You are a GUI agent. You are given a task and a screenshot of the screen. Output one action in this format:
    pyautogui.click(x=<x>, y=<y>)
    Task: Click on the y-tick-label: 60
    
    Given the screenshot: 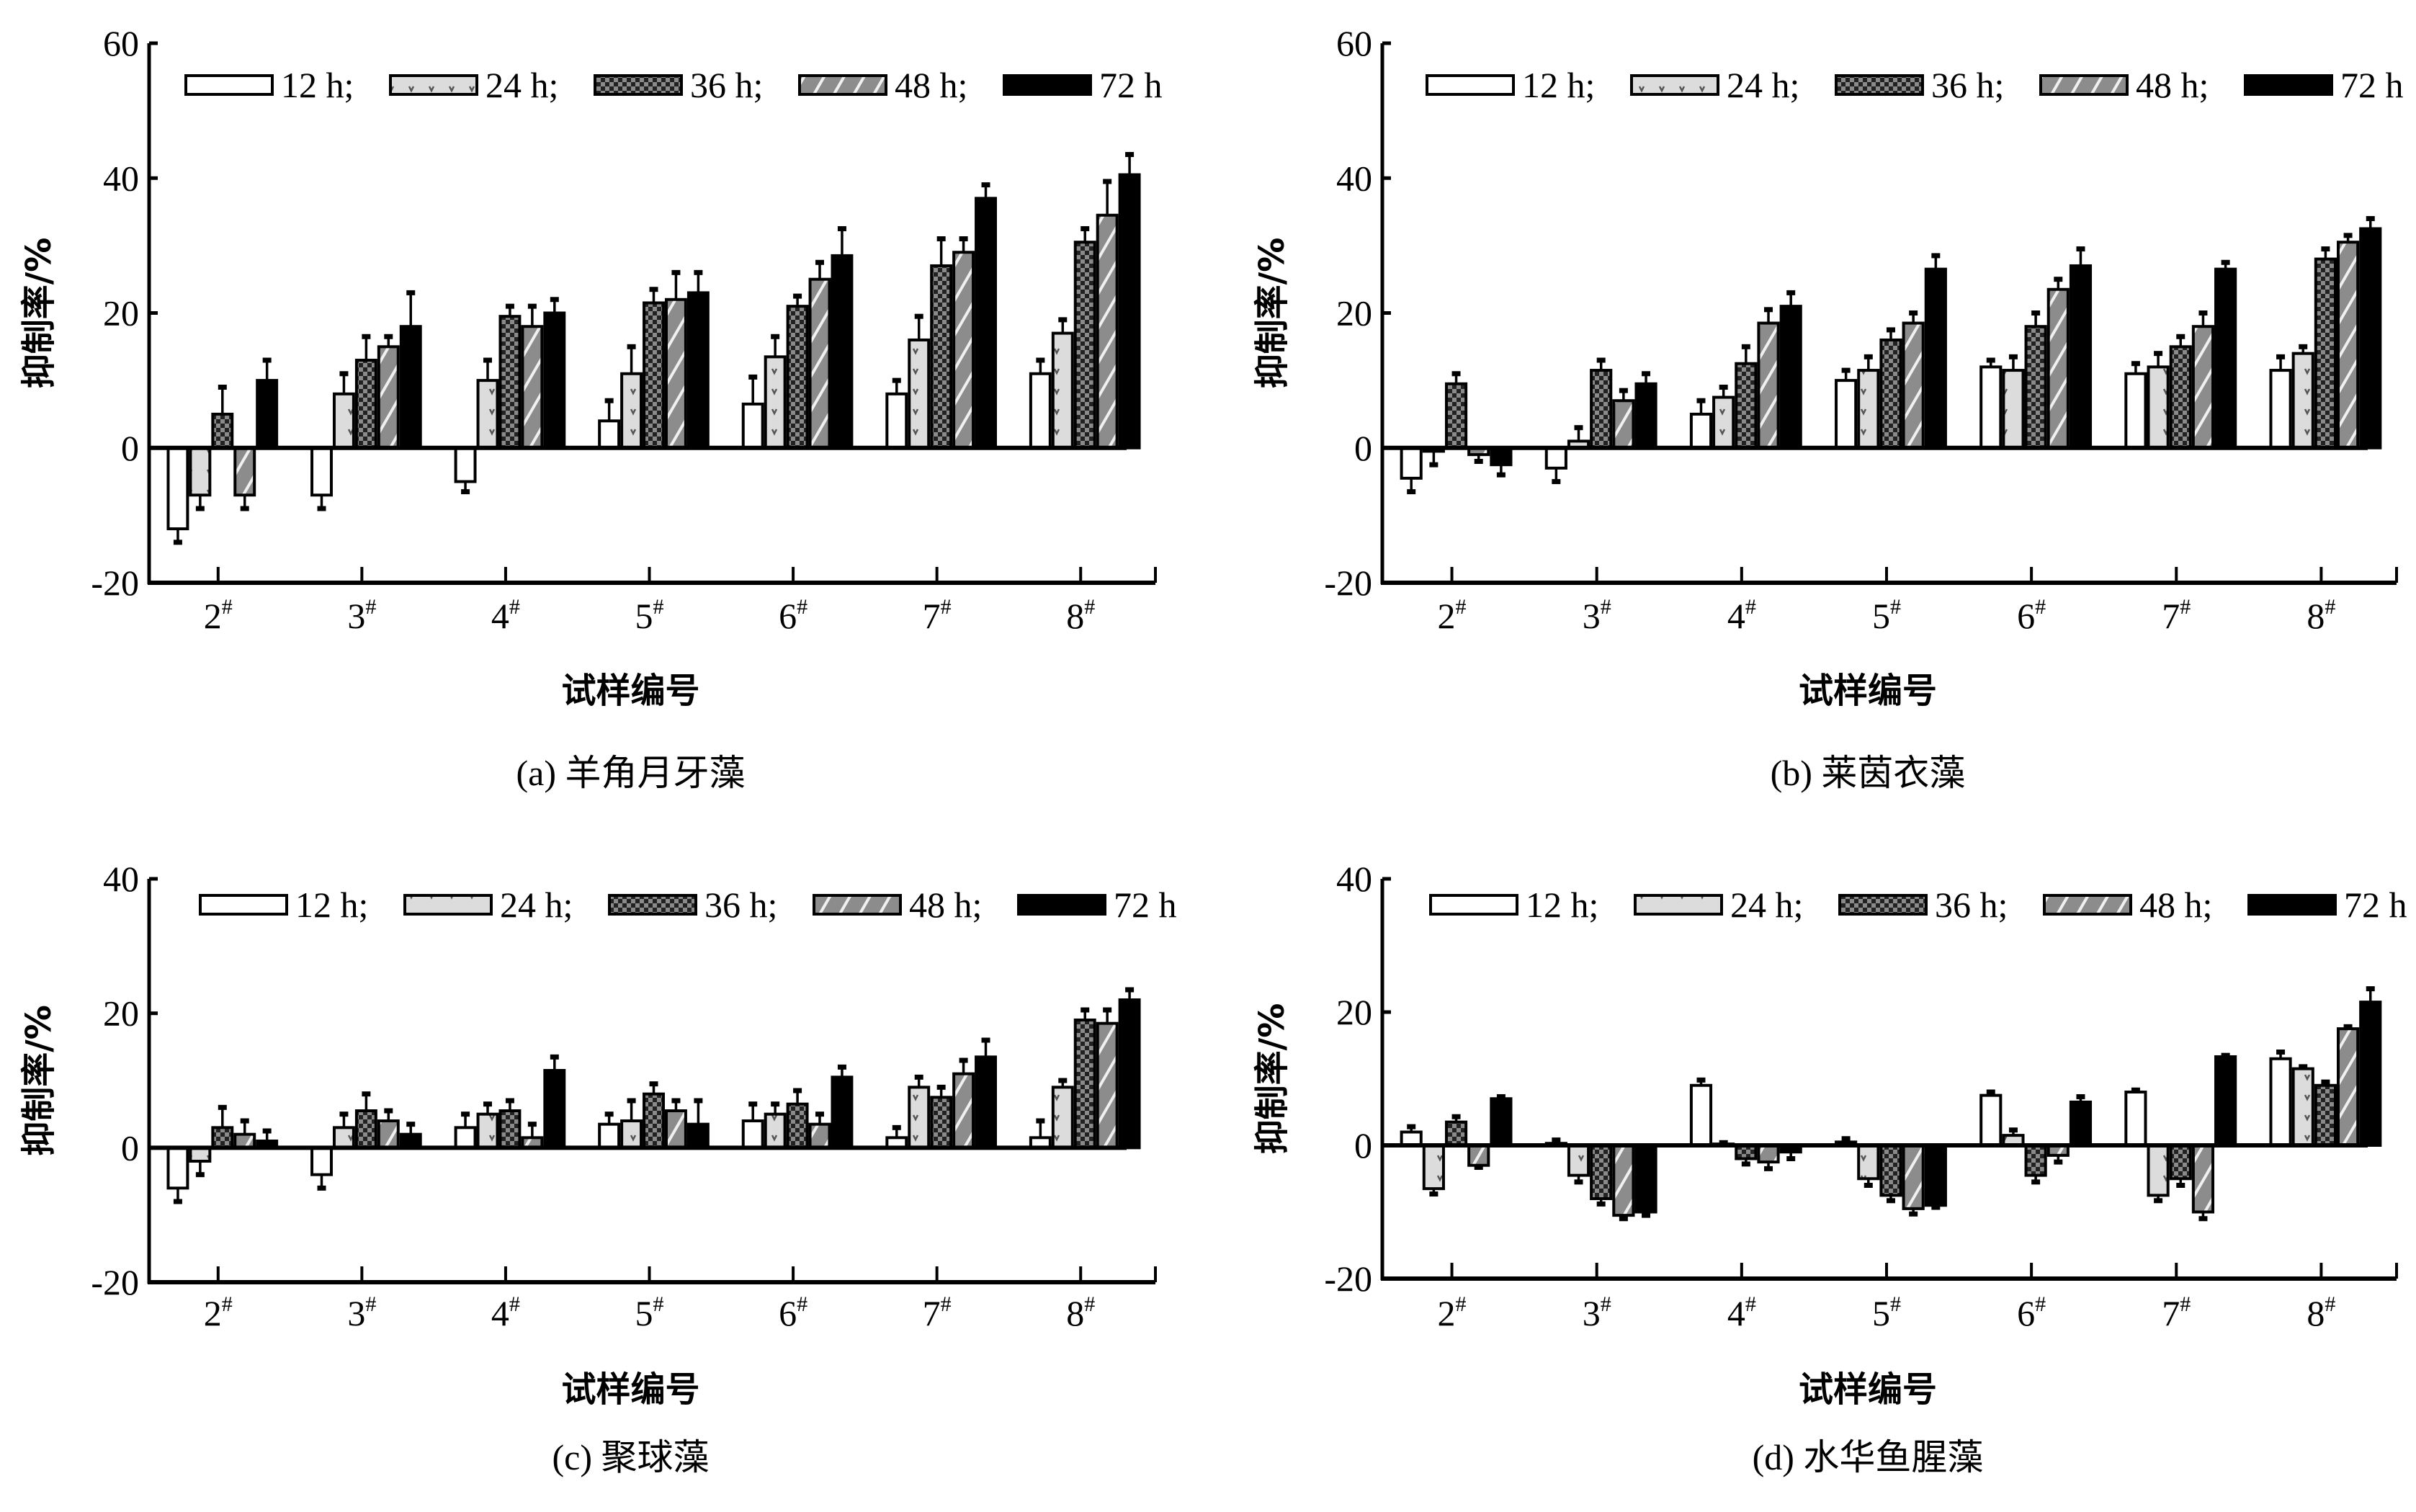 What is the action you would take?
    pyautogui.click(x=1354, y=43)
    